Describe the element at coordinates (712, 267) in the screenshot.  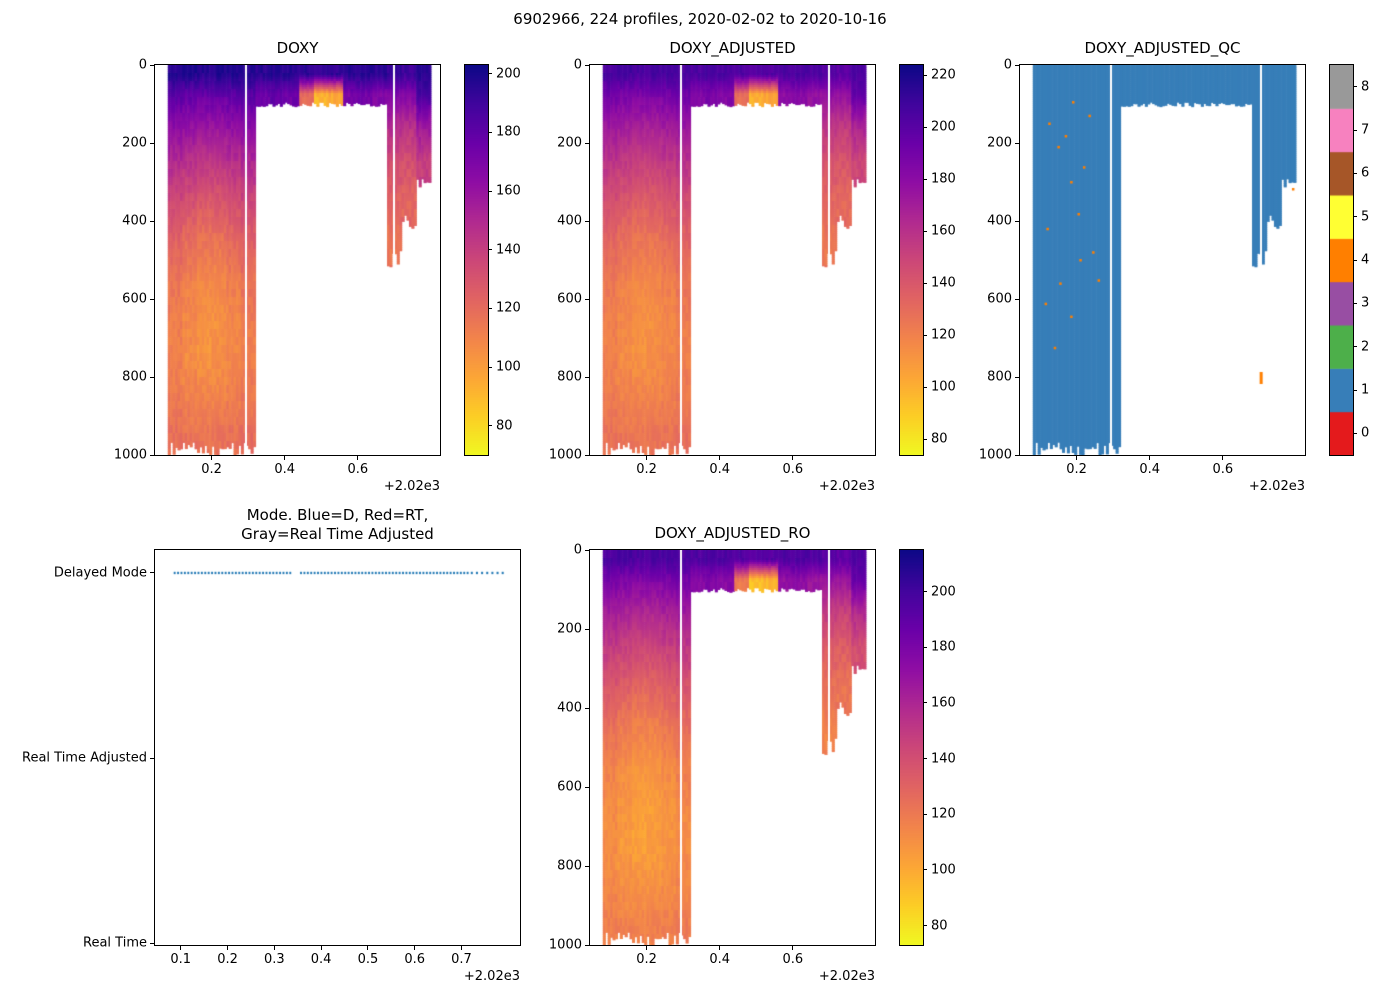
I see `plot-area-doxy-adjusted: 0.2 0.4 0.6 0 200 400 600 800 1000` at that location.